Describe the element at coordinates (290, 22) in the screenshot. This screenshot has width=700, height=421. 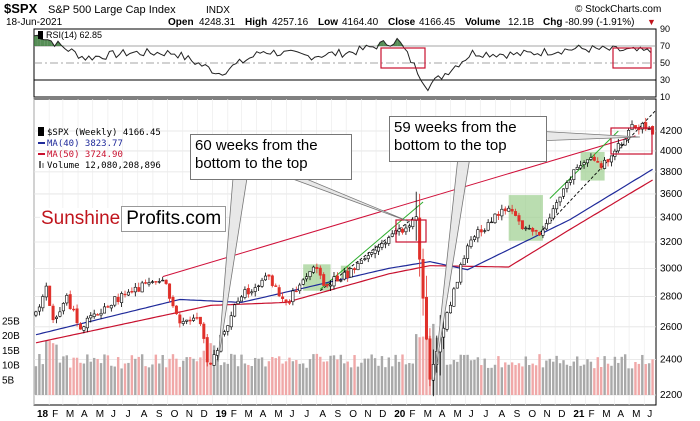
I see `high-value: 4257.16` at that location.